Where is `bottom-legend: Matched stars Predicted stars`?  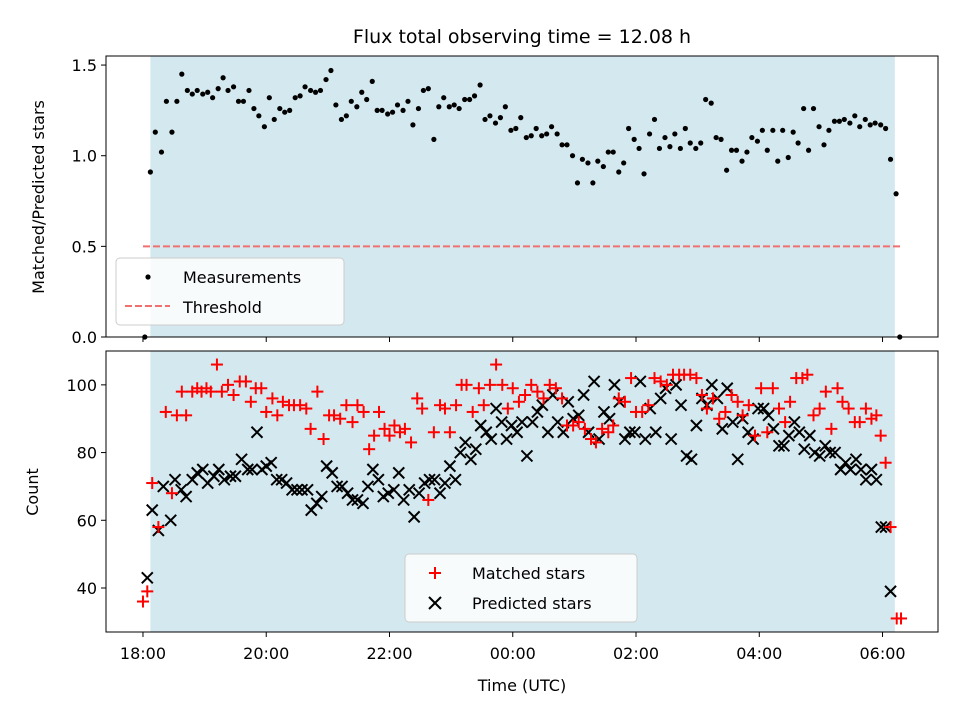 bottom-legend: Matched stars Predicted stars is located at coordinates (521, 588).